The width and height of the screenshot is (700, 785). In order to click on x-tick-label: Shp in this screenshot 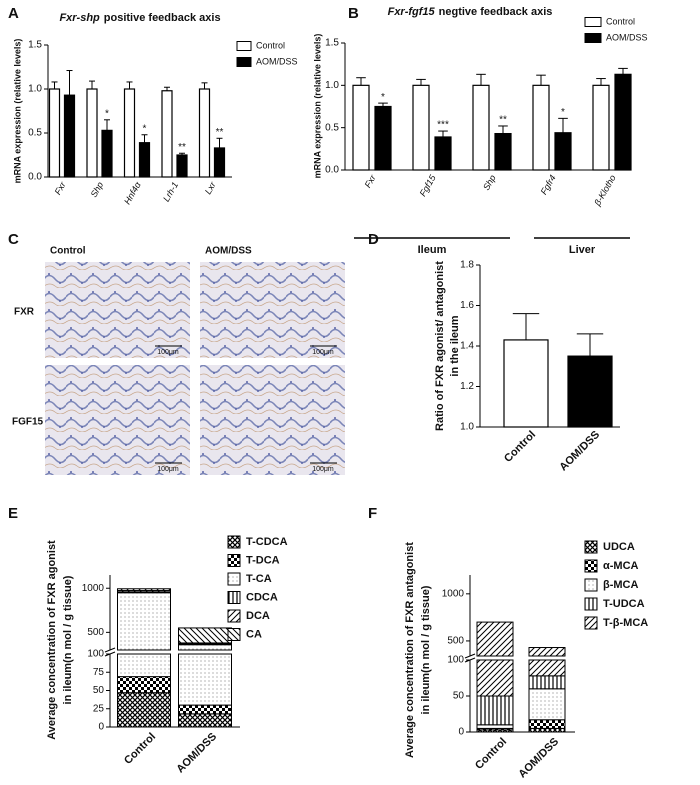, I will do `click(489, 182)`.